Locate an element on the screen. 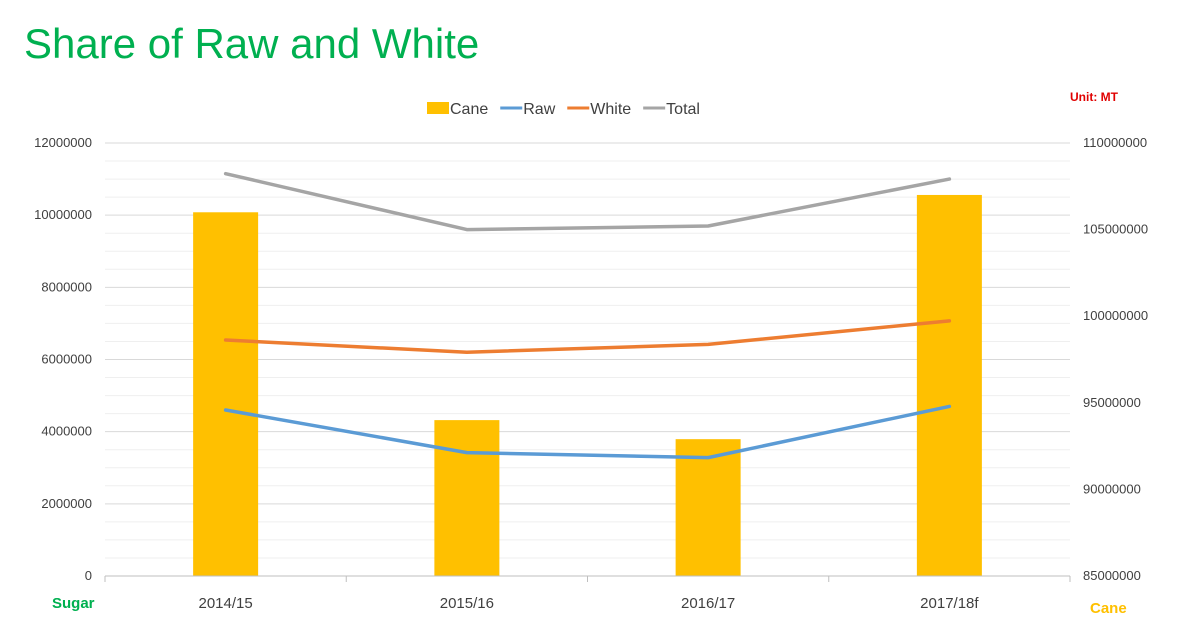  right-axis-label: Cane is located at coordinates (1108, 608).